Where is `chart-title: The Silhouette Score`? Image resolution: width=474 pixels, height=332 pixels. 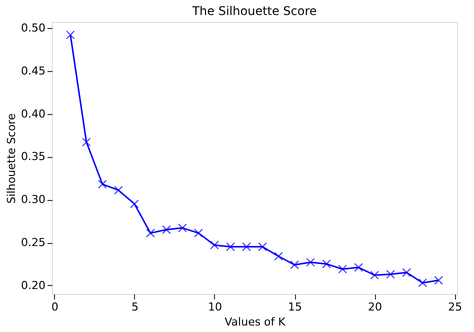 chart-title: The Silhouette Score is located at coordinates (254, 11).